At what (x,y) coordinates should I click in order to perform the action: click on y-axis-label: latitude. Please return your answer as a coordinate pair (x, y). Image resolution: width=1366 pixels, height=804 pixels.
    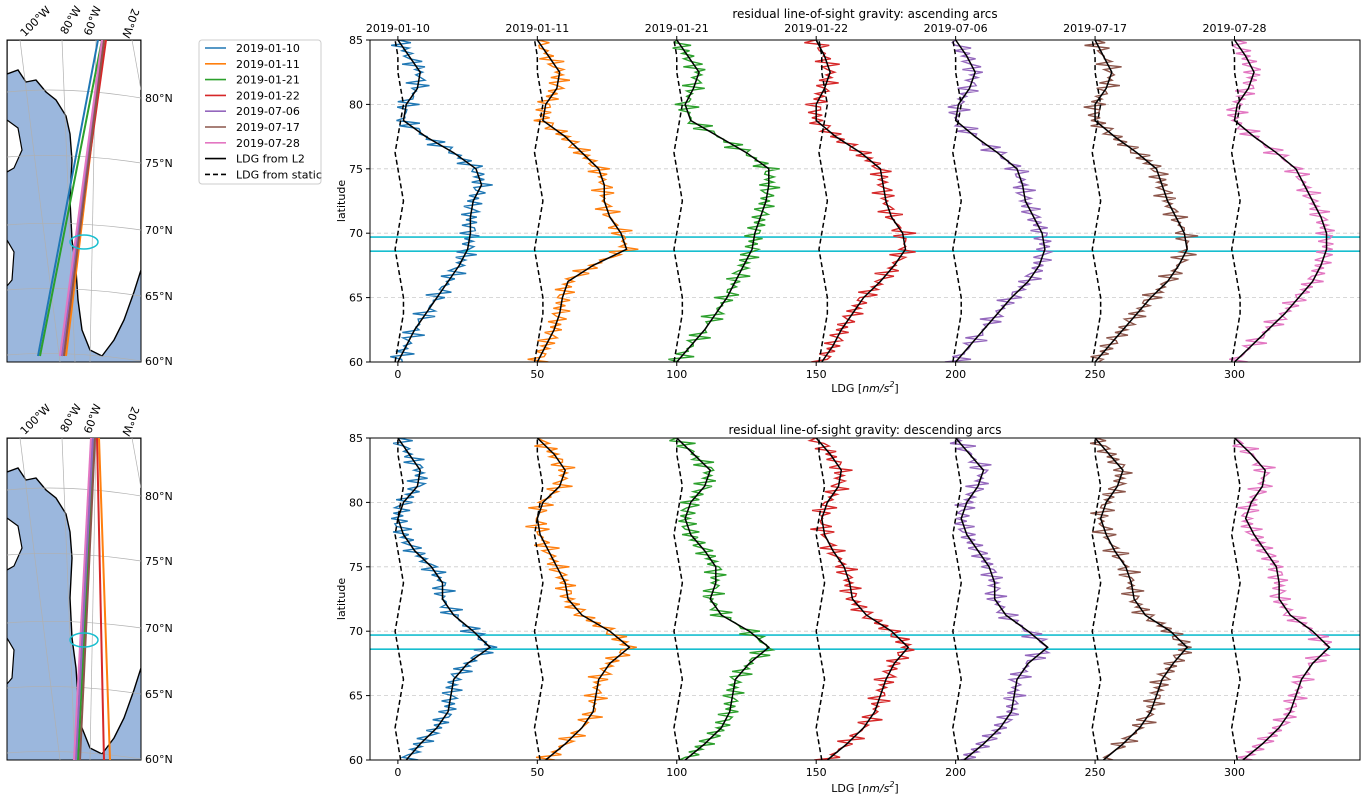
    Looking at the image, I should click on (341, 599).